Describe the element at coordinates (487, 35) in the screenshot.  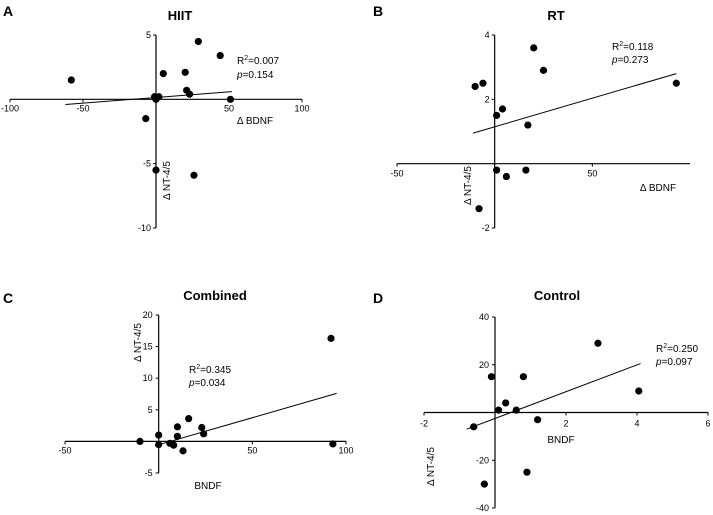
I see `y-tick-label: 4` at that location.